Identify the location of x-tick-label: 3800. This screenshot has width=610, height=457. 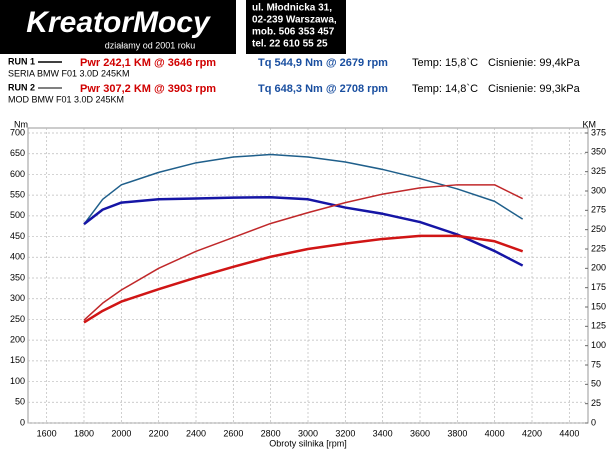
(457, 433).